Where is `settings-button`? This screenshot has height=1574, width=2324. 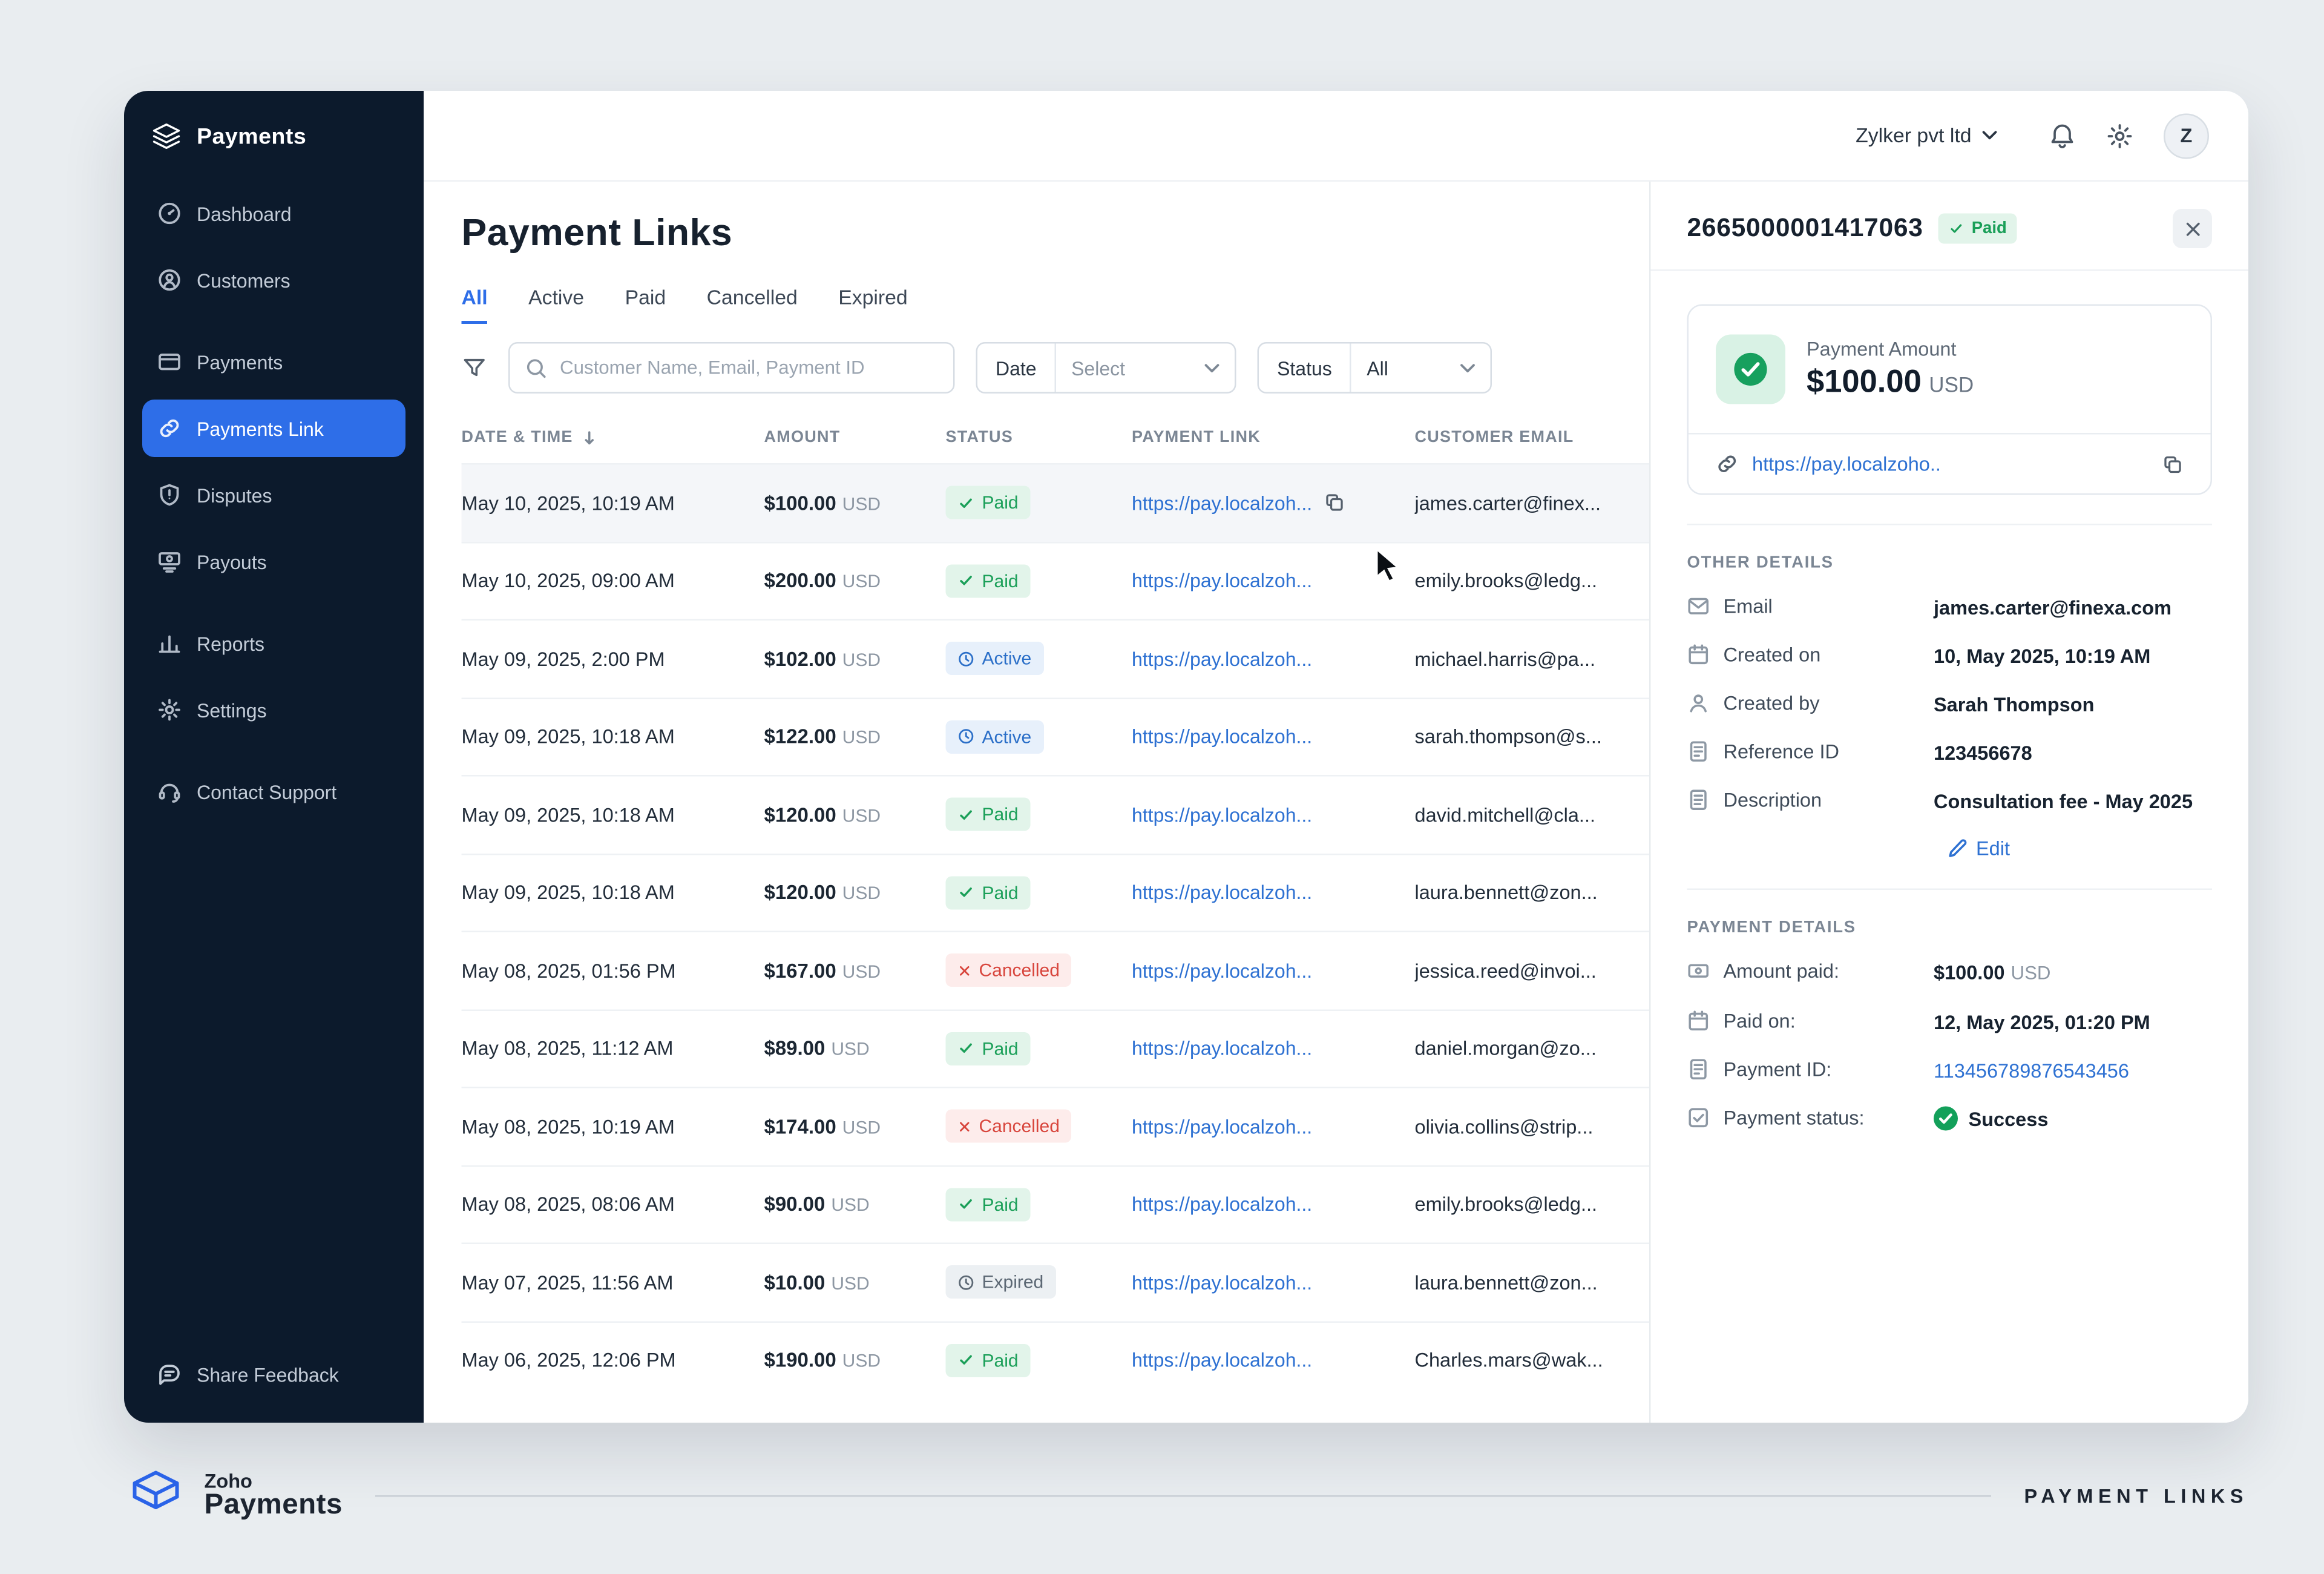
settings-button is located at coordinates (2119, 136).